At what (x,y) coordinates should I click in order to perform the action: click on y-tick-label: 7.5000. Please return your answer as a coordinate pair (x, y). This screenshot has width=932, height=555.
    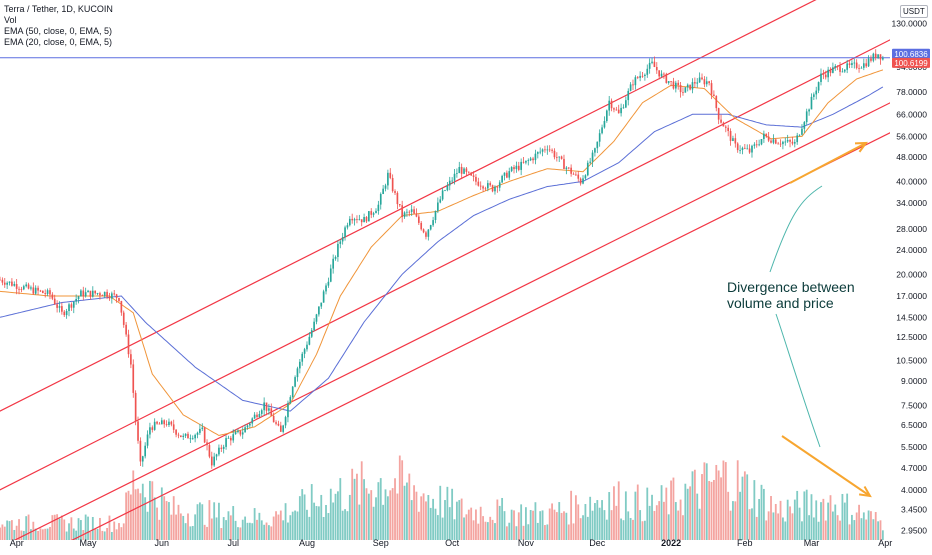
    Looking at the image, I should click on (914, 406).